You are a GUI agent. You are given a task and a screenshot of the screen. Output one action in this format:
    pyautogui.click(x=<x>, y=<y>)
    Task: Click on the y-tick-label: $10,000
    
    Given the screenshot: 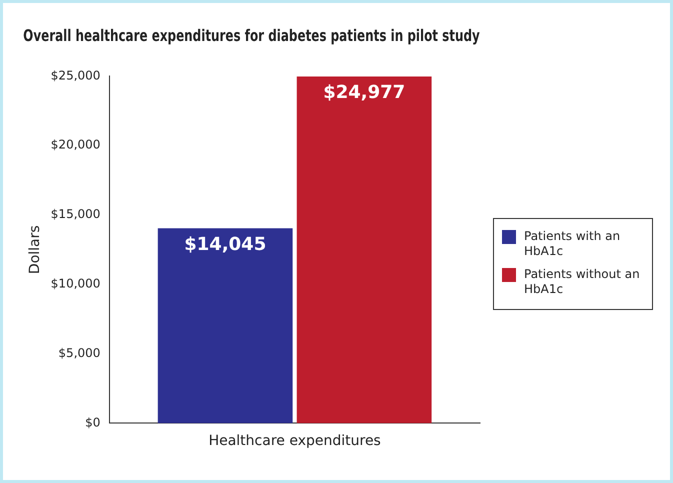 What is the action you would take?
    pyautogui.click(x=75, y=283)
    